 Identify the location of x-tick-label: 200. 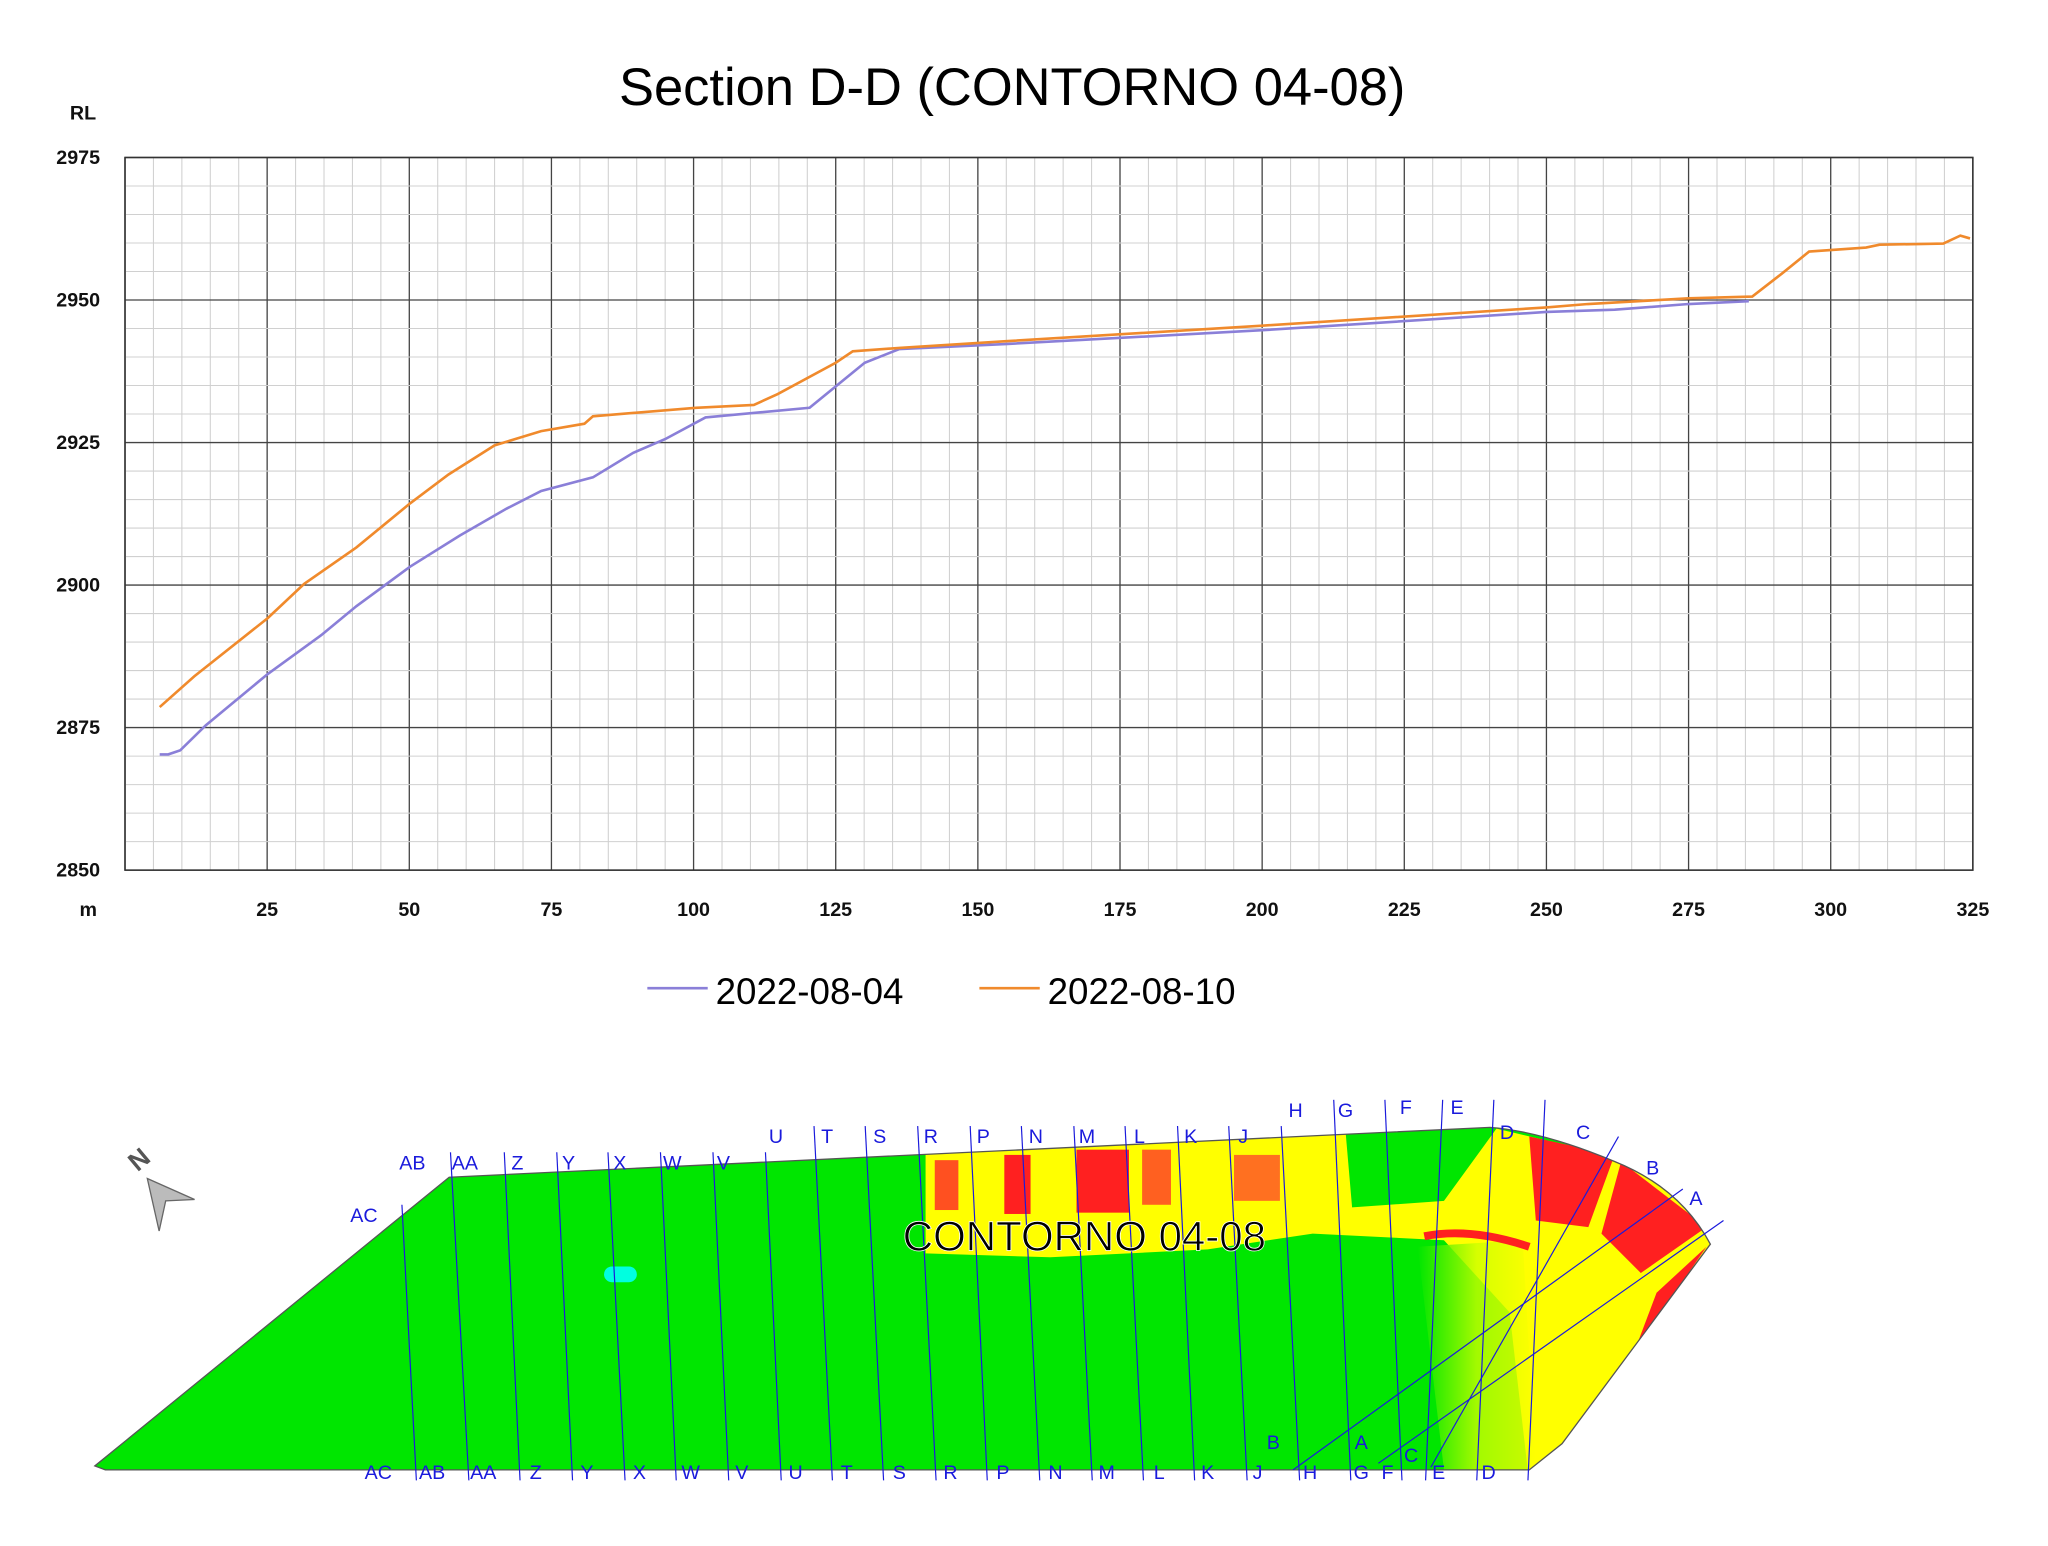
(1262, 910).